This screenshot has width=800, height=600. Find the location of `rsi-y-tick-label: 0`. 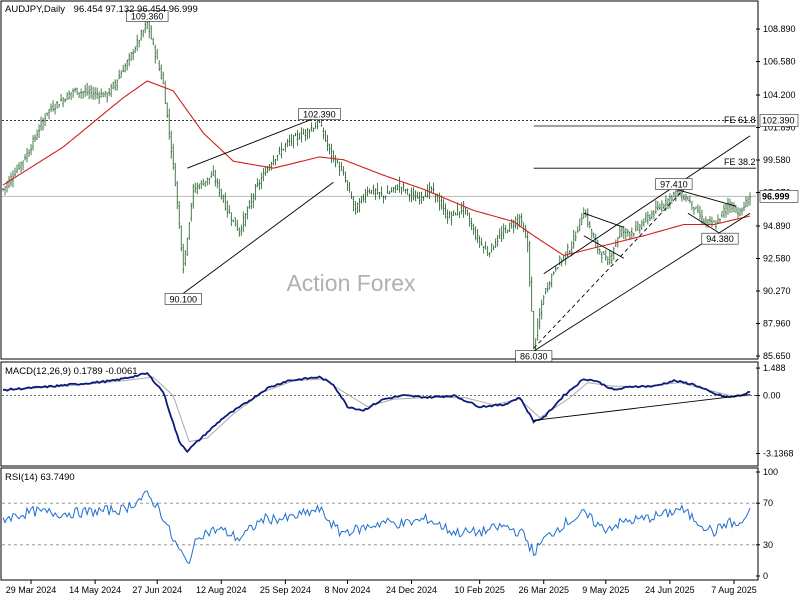

rsi-y-tick-label: 0 is located at coordinates (765, 576).